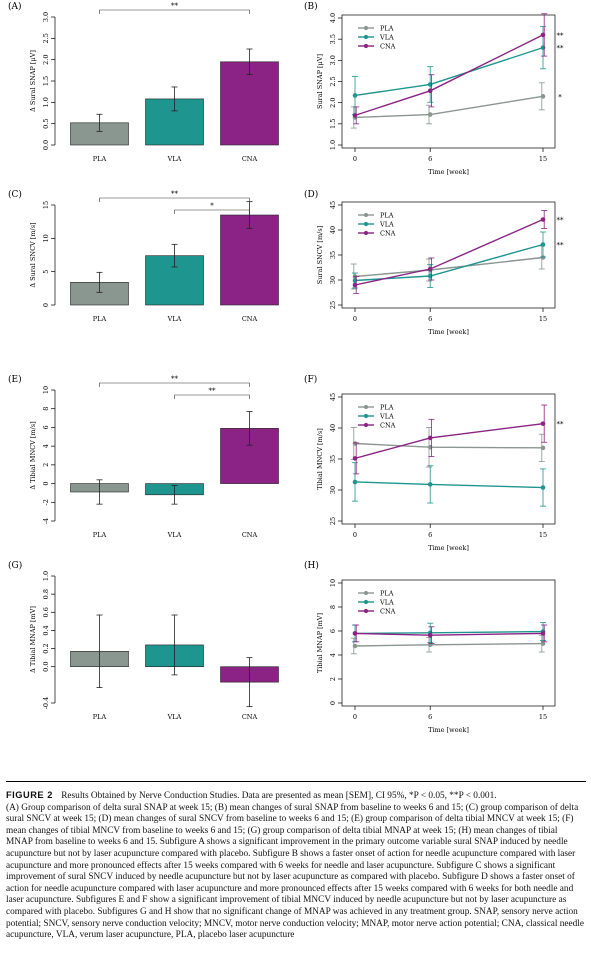  I want to click on panel-f-x-tick-label: 6, so click(430, 535).